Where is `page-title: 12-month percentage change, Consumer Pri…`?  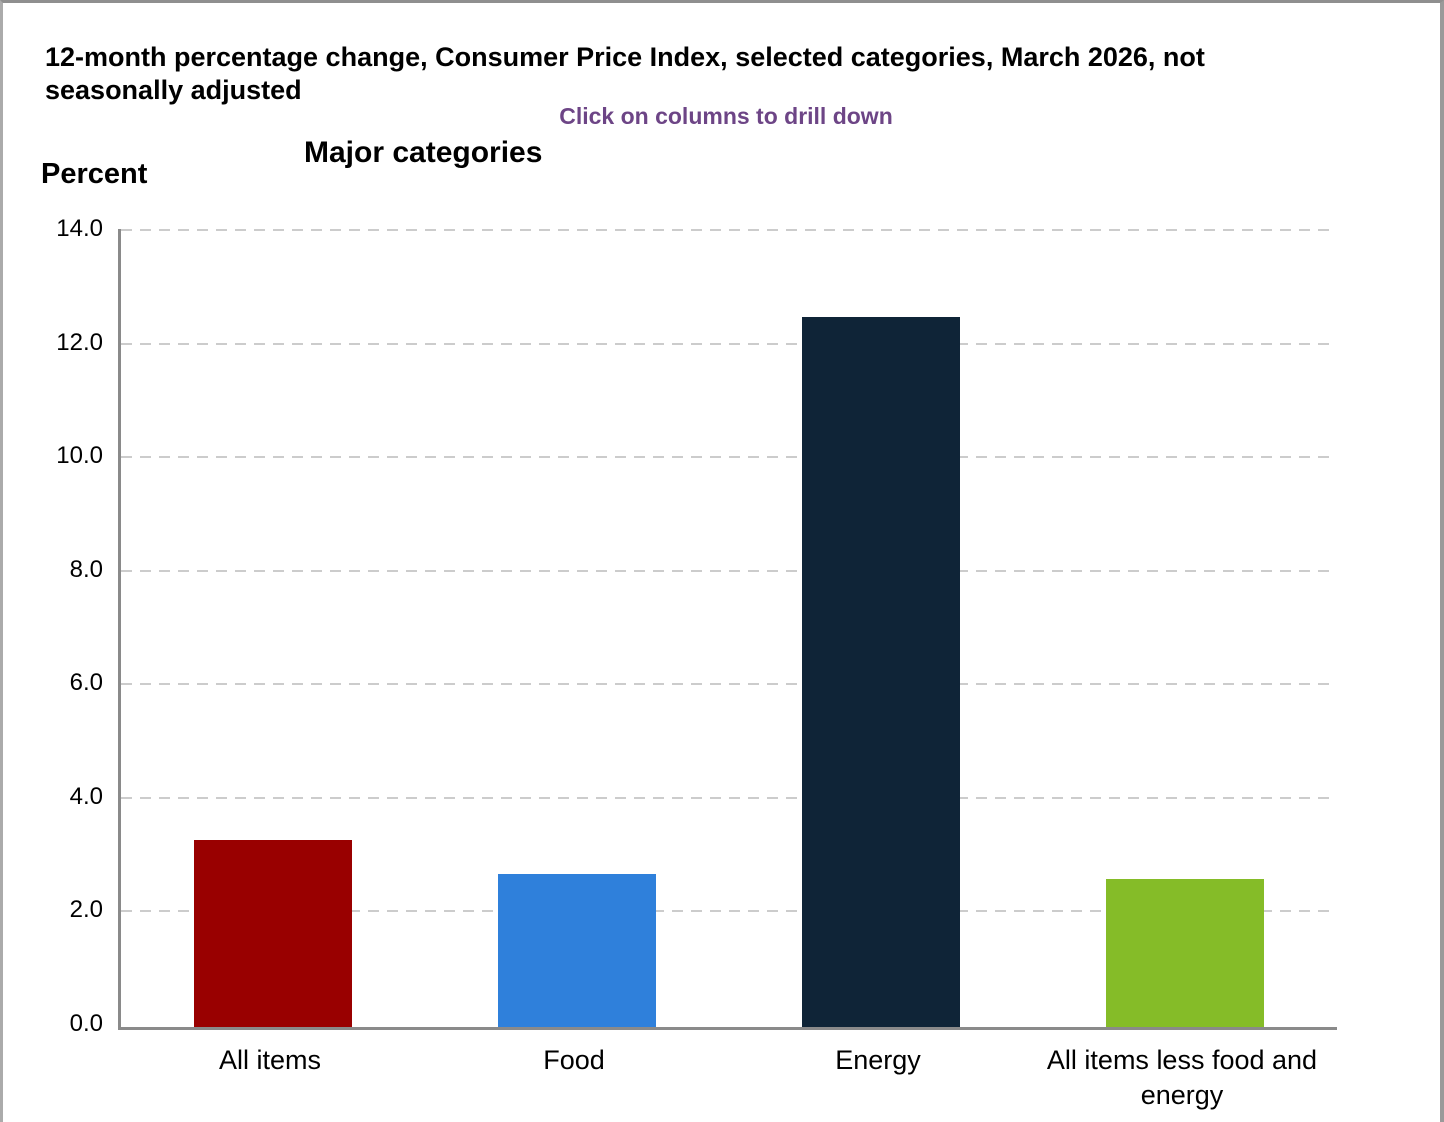
page-title: 12-month percentage change, Consumer Pri… is located at coordinates (625, 73).